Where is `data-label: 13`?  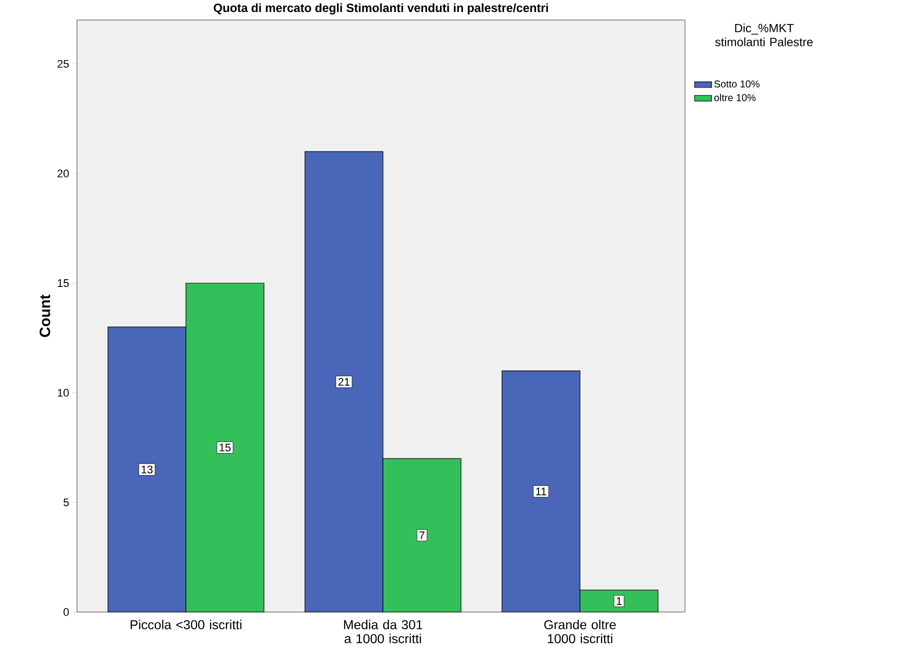 data-label: 13 is located at coordinates (147, 470).